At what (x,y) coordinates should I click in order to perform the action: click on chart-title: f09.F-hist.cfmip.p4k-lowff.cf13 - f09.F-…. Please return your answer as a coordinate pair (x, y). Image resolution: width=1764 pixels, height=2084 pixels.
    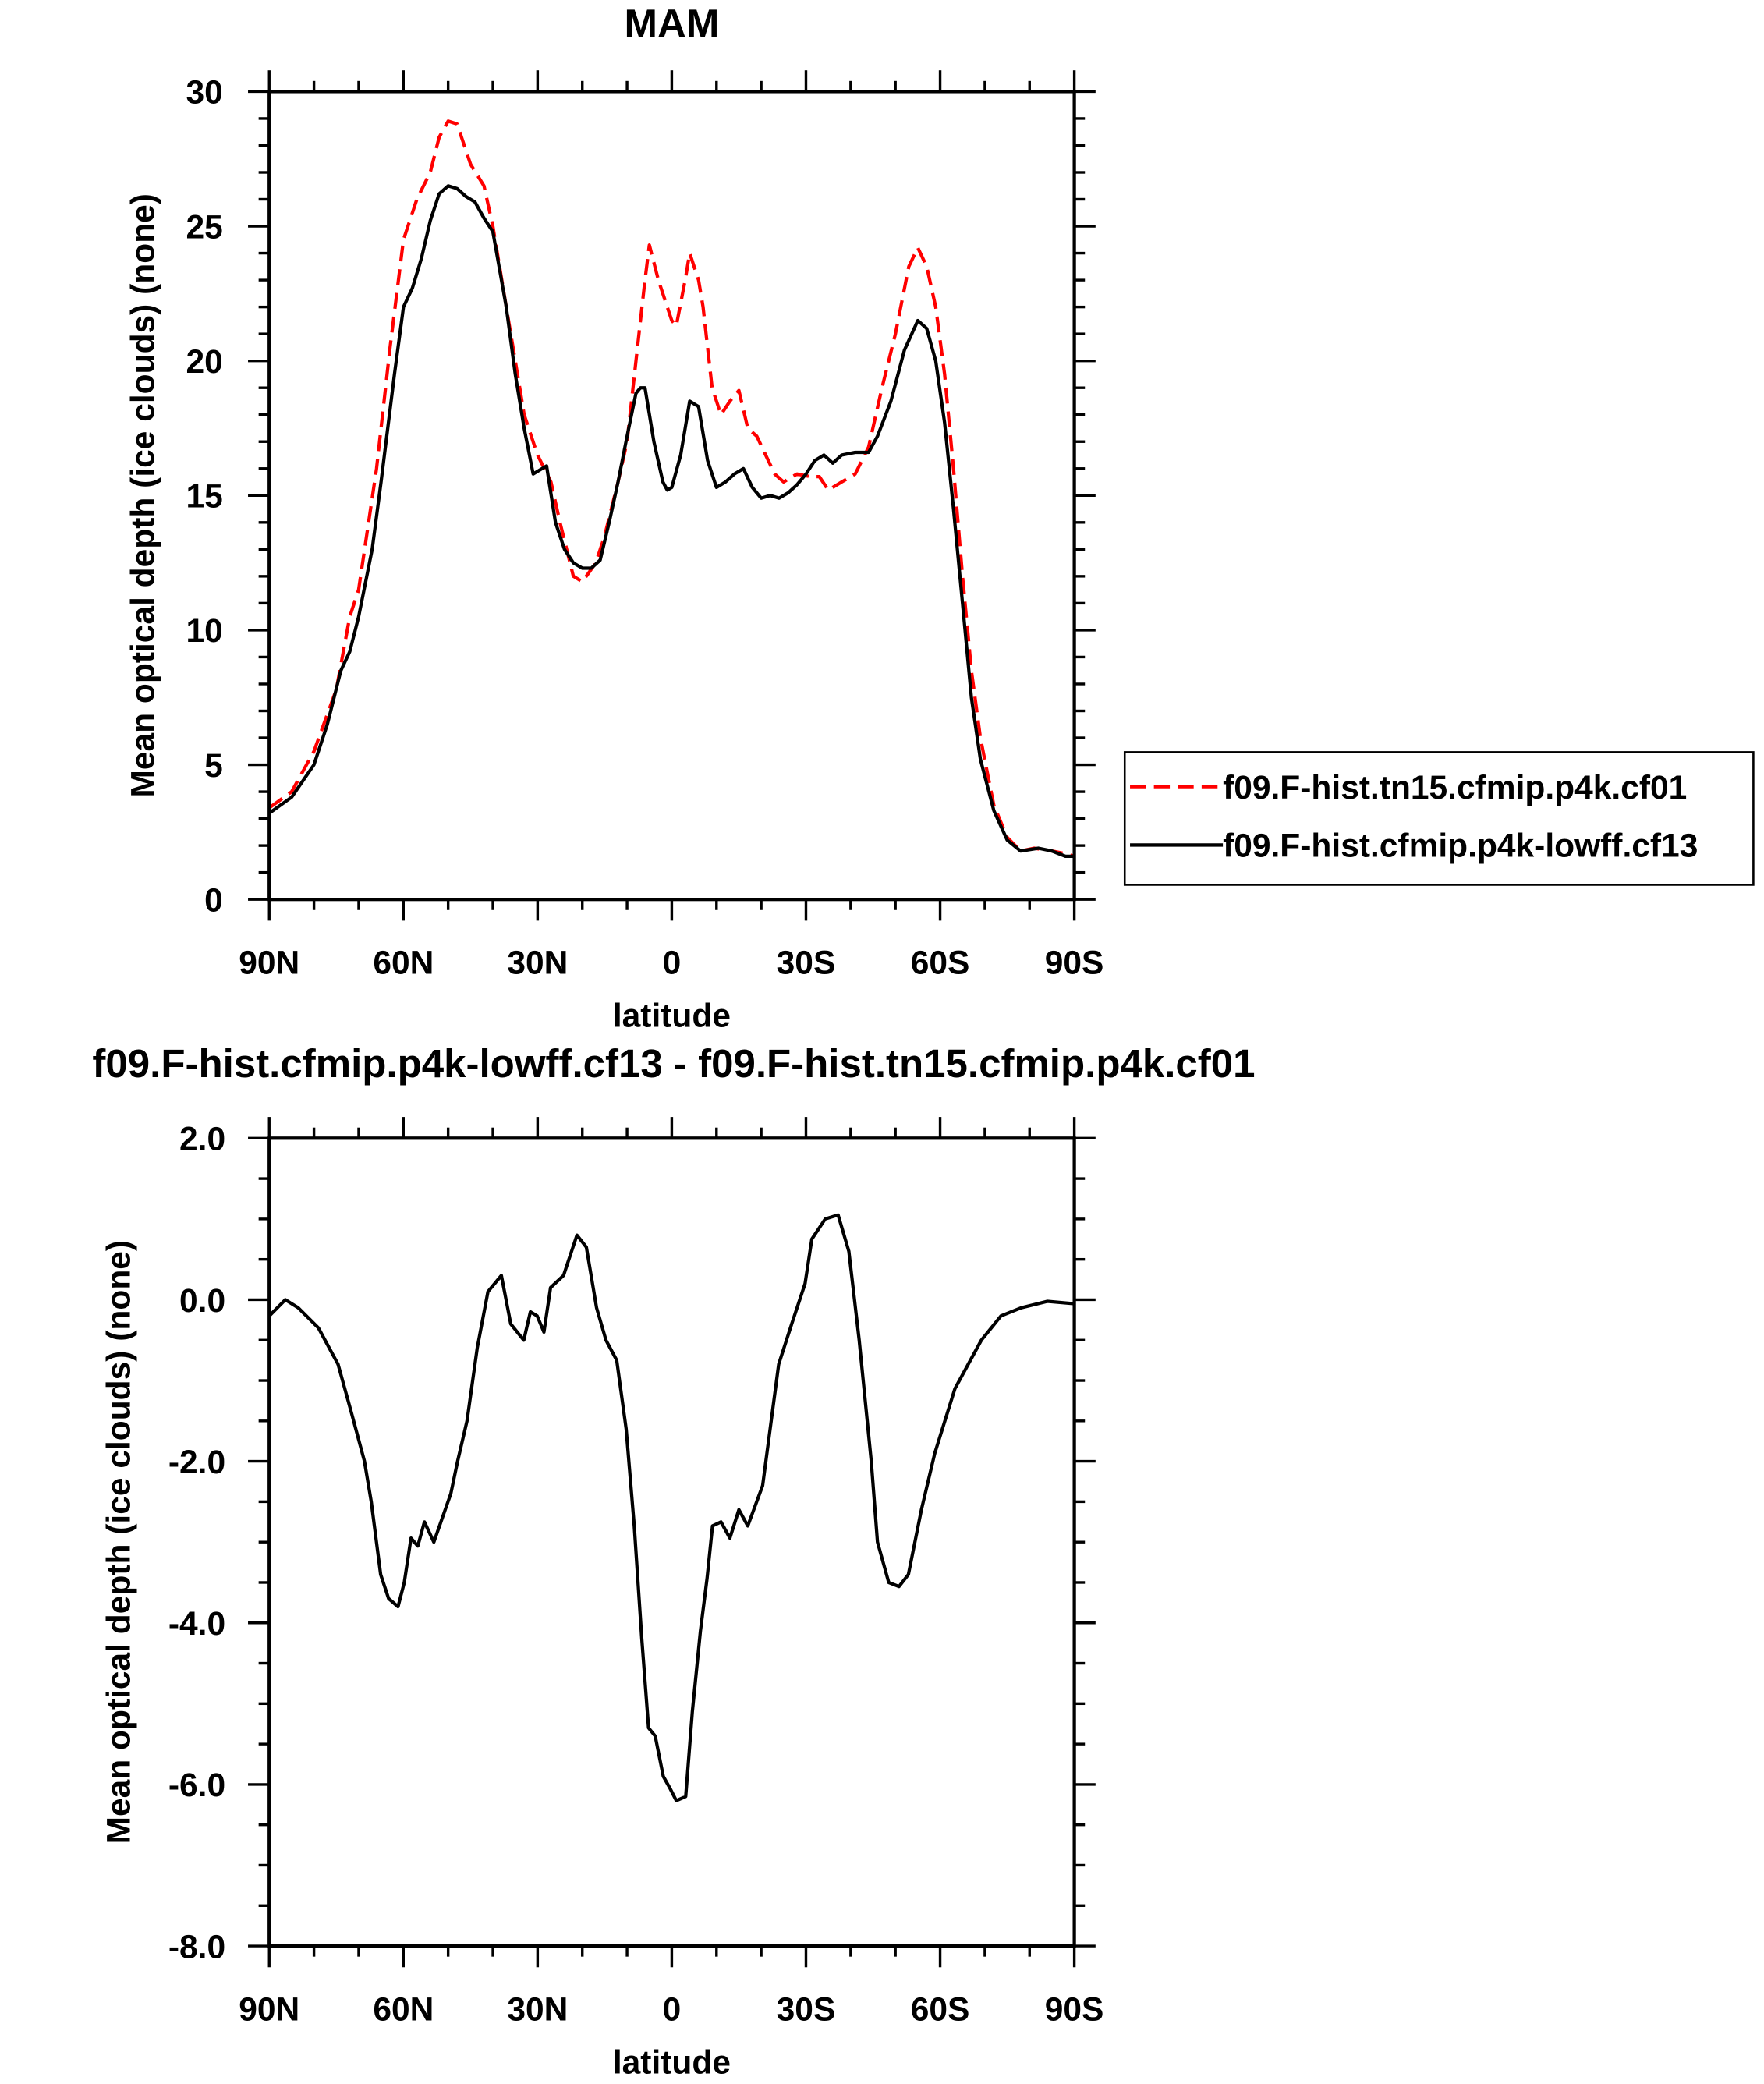
    Looking at the image, I should click on (673, 1063).